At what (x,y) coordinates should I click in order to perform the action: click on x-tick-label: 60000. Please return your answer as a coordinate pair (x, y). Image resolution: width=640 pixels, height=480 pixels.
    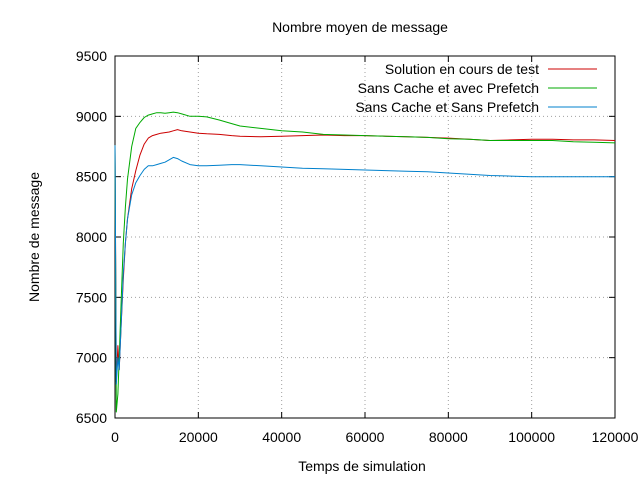
    Looking at the image, I should click on (365, 437).